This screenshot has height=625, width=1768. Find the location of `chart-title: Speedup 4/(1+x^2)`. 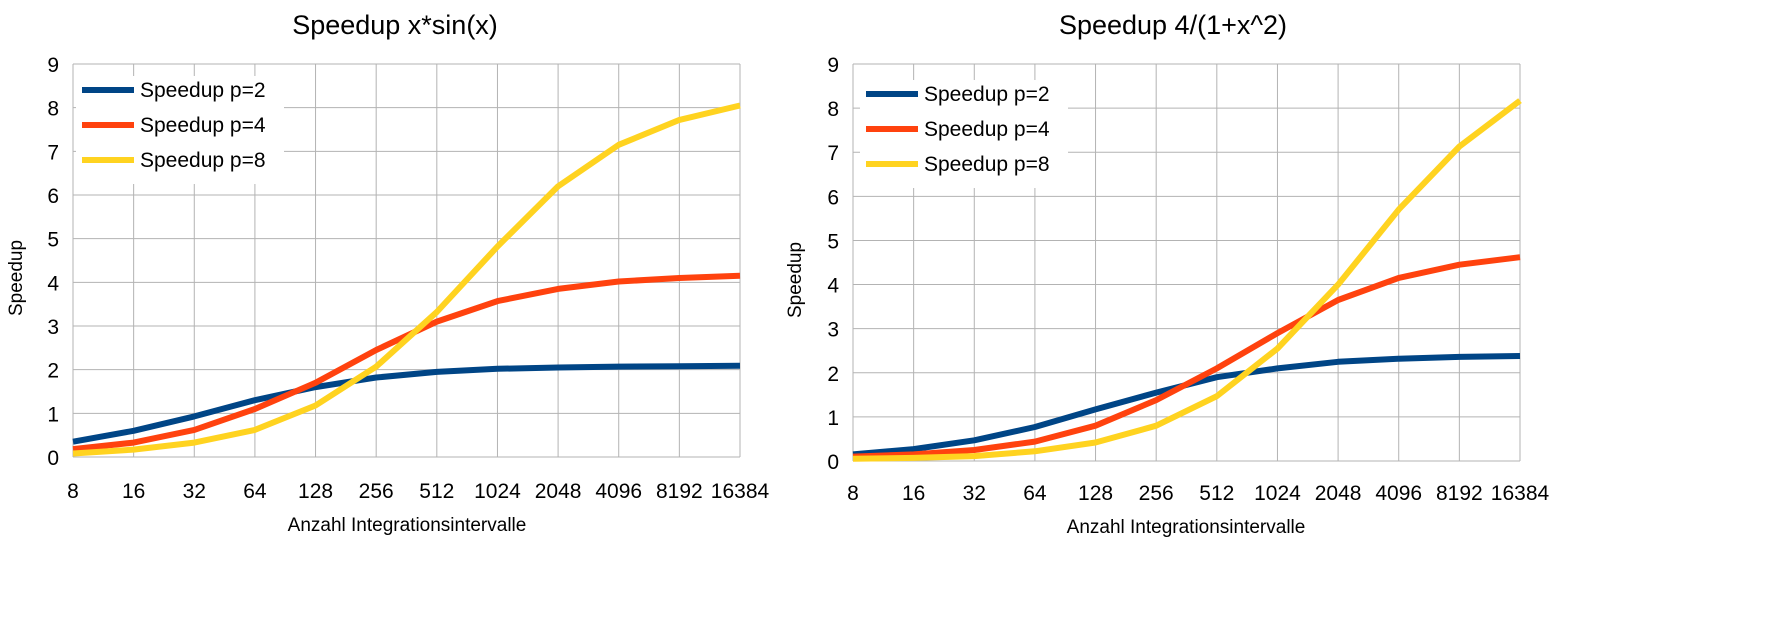

chart-title: Speedup 4/(1+x^2) is located at coordinates (1173, 25).